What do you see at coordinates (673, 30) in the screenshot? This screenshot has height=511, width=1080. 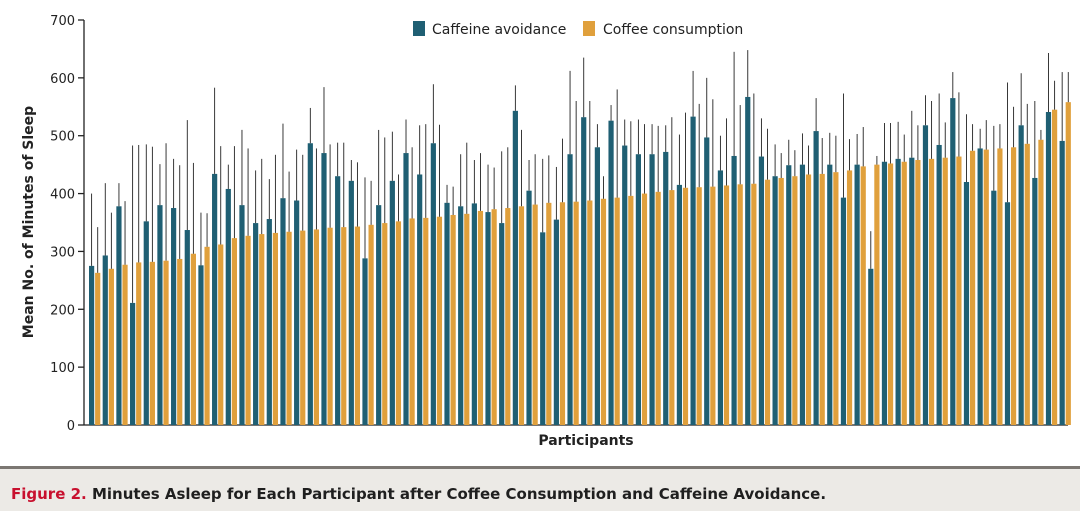 I see `legend-label-coffee-consumption: Coffee consumption` at bounding box center [673, 30].